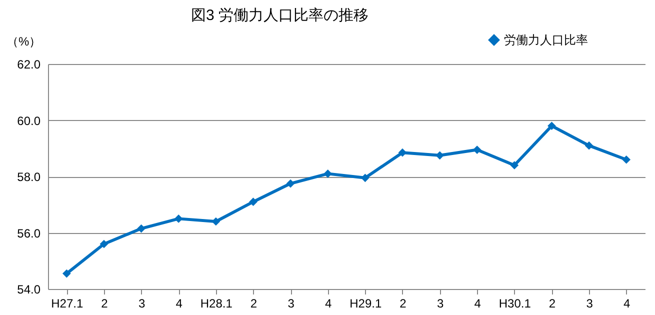 The height and width of the screenshot is (315, 655). What do you see at coordinates (29, 233) in the screenshot?
I see `y-tick-label: 56.0` at bounding box center [29, 233].